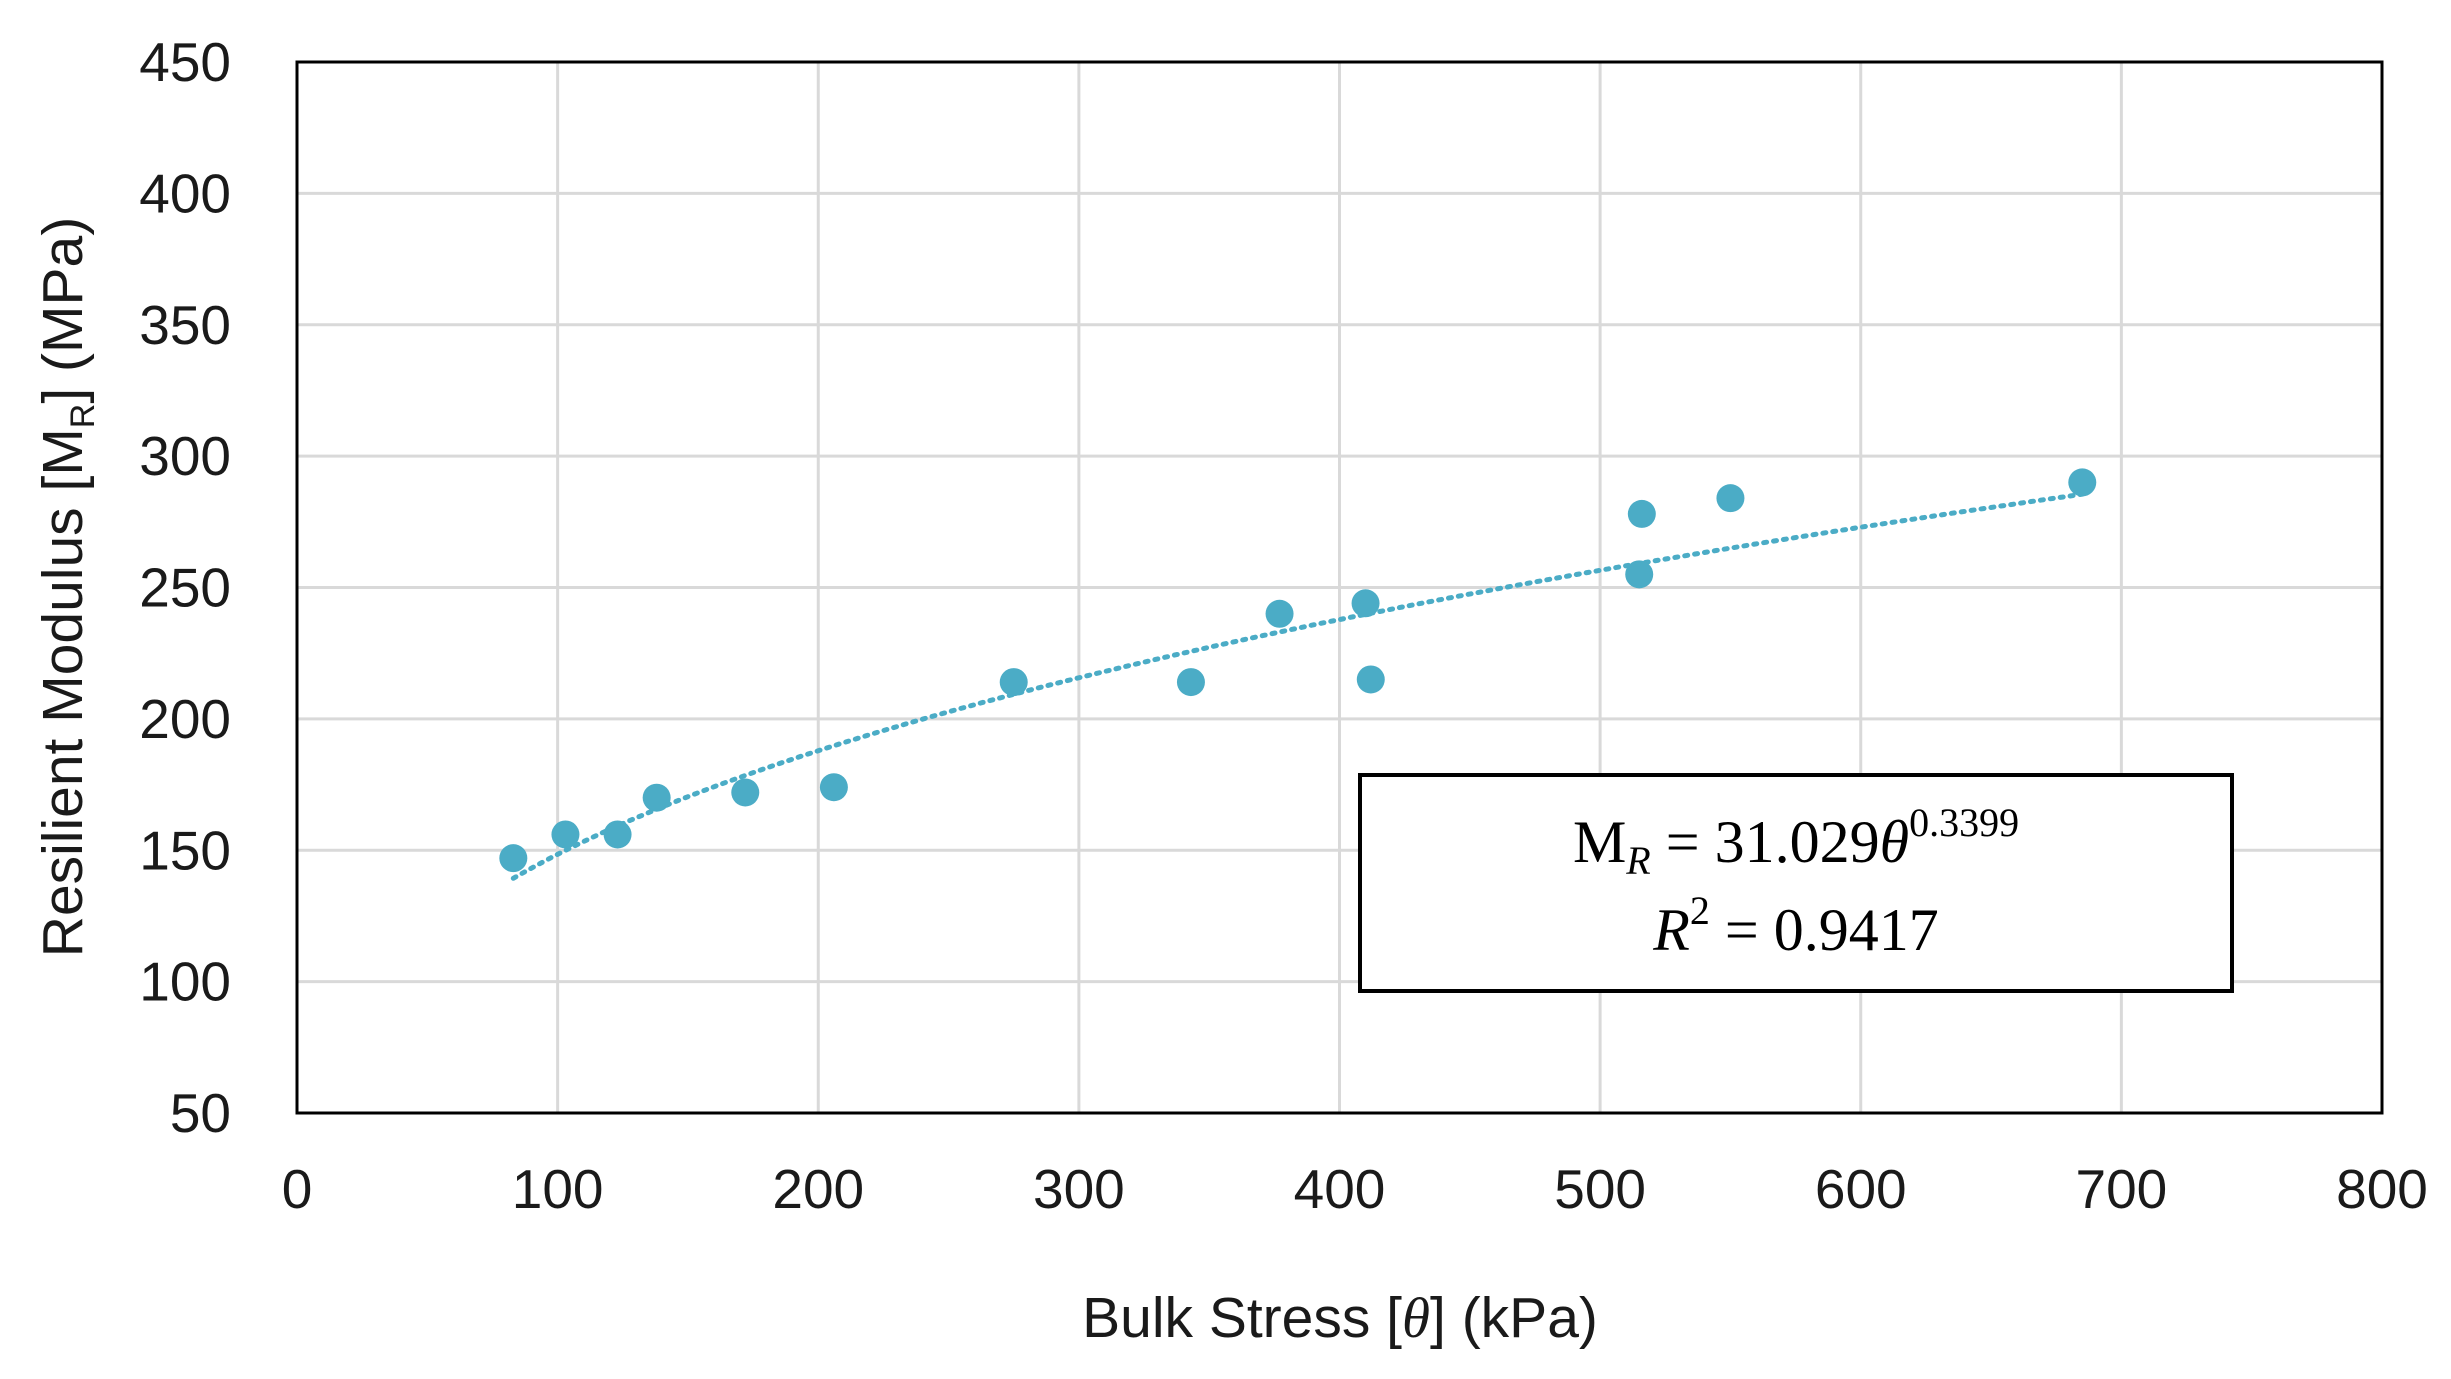 The width and height of the screenshot is (2451, 1379). Describe the element at coordinates (1599, 842) in the screenshot. I see `eq1-lhs: M` at that location.